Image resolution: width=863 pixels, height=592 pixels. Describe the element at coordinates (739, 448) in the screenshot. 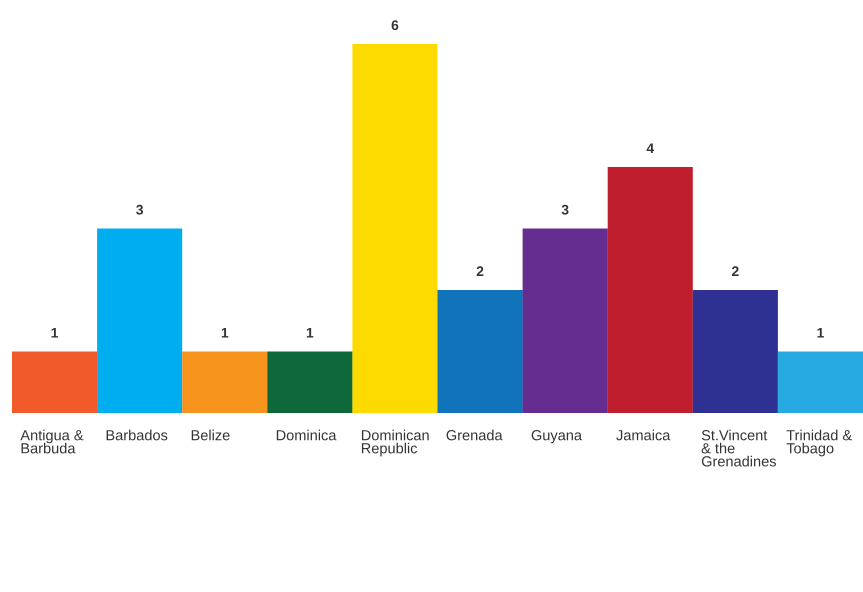

I see `x-tick-label: St.Vincent & the Grenadines` at that location.